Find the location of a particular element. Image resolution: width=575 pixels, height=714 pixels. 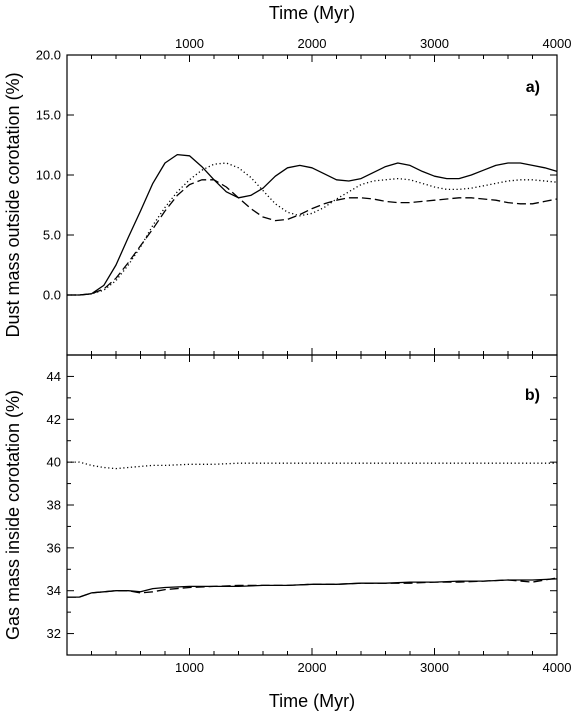

panel-a-x-tick-label: 3000 is located at coordinates (434, 43).